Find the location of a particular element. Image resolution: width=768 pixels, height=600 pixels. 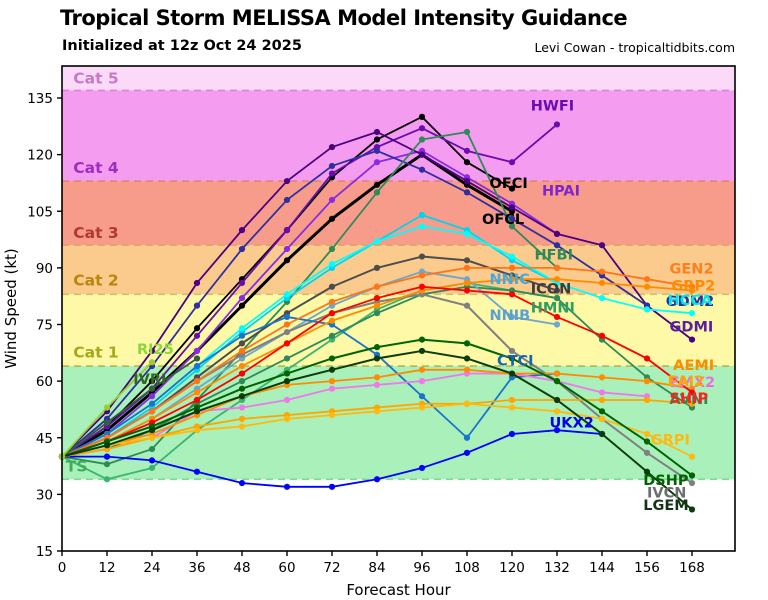

y-tick-label: 105 is located at coordinates (40, 212).